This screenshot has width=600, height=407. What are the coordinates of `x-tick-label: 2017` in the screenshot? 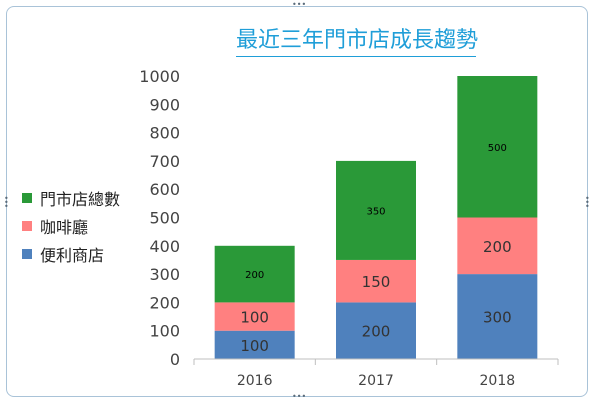 It's located at (376, 381).